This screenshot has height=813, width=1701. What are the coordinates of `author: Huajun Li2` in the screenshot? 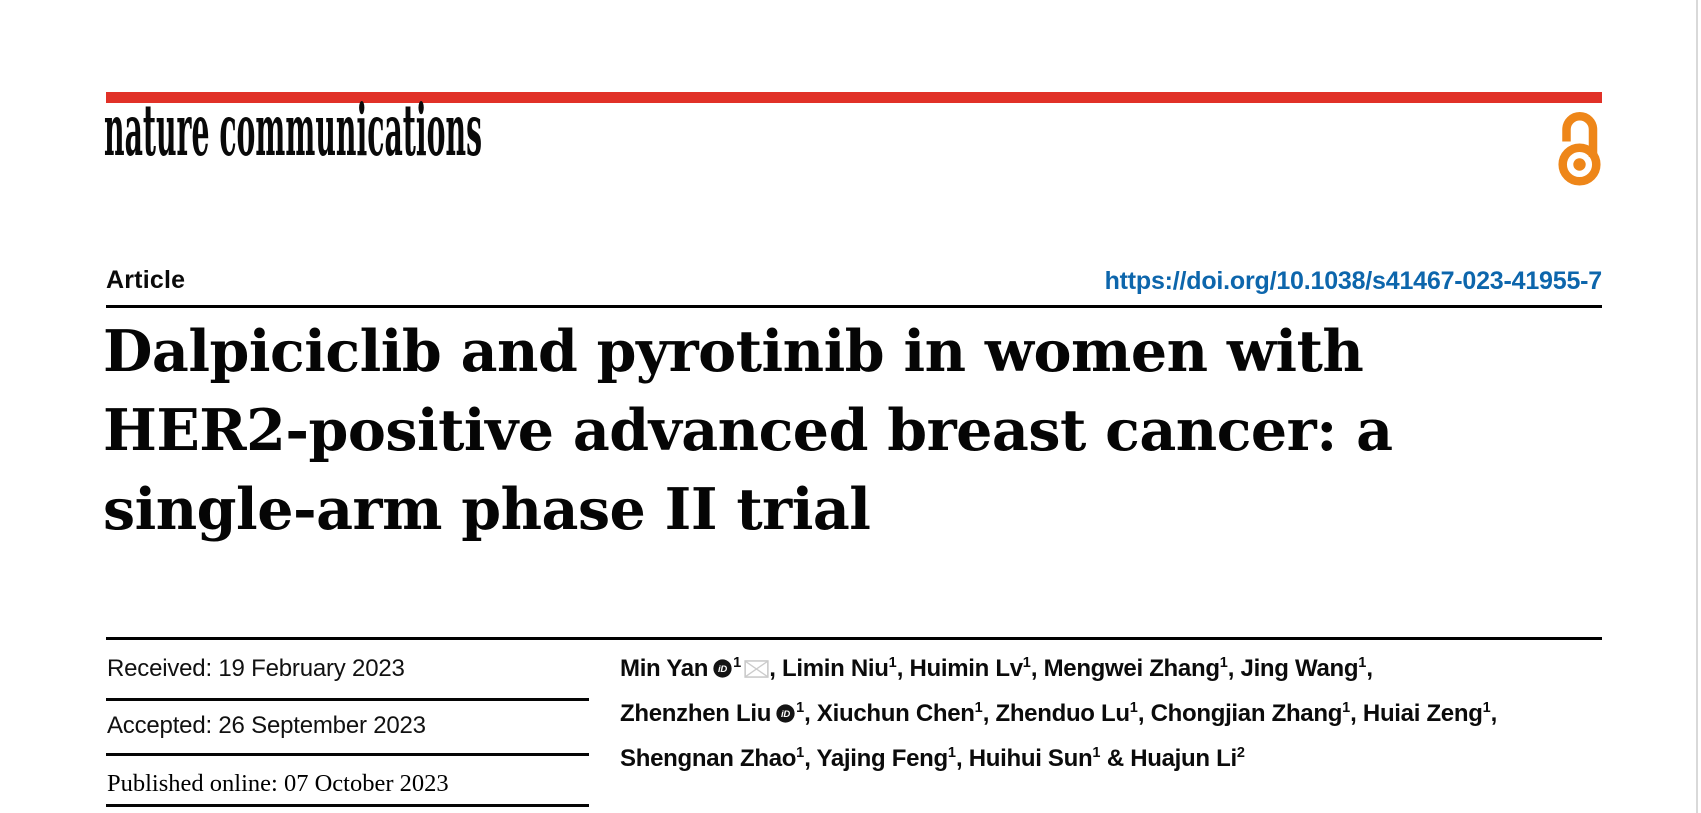 It's located at (1187, 758).